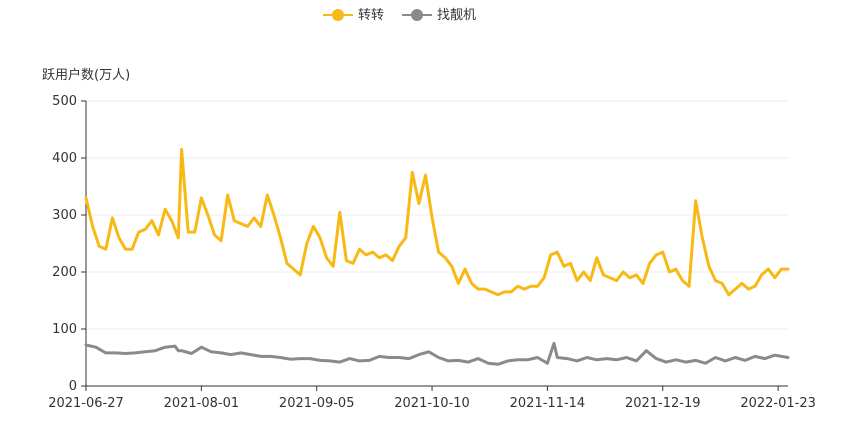  Describe the element at coordinates (86, 403) in the screenshot. I see `x-tick-label-0: 2021-06-27` at that location.